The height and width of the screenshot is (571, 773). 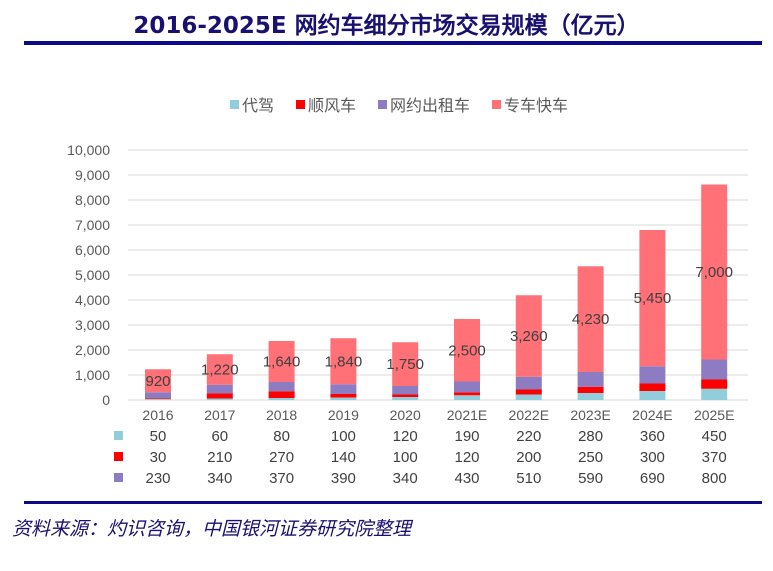 What do you see at coordinates (106, 400) in the screenshot?
I see `y-tick-label: 0` at bounding box center [106, 400].